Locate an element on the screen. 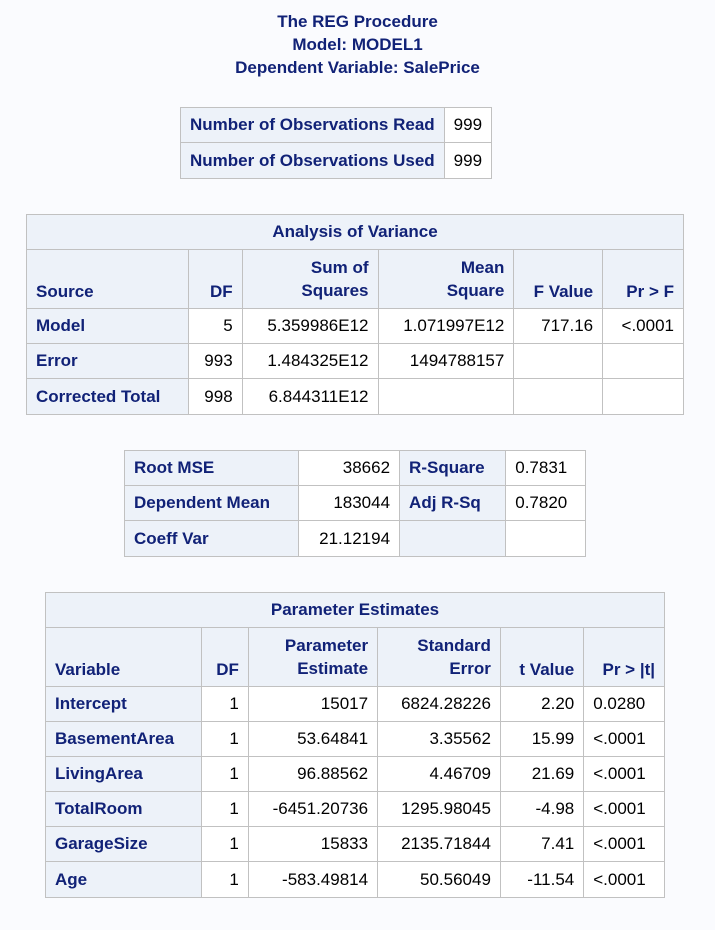 This screenshot has width=715, height=930. params-header-df: DF is located at coordinates (224, 657).